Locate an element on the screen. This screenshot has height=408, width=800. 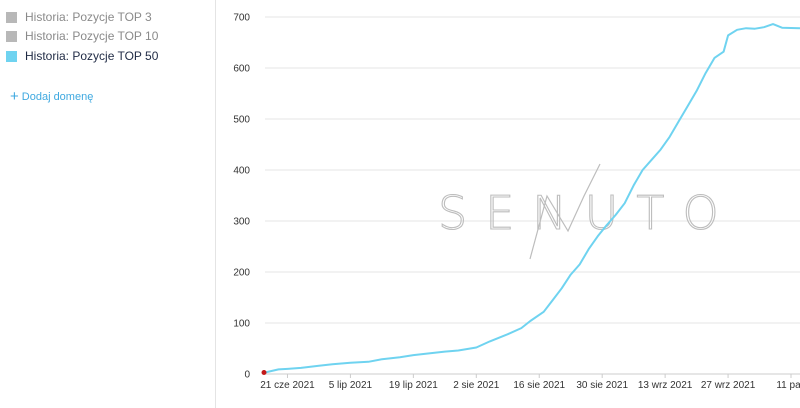
legend-item-top3: Historia: Pozycje TOP 3 is located at coordinates (79, 17).